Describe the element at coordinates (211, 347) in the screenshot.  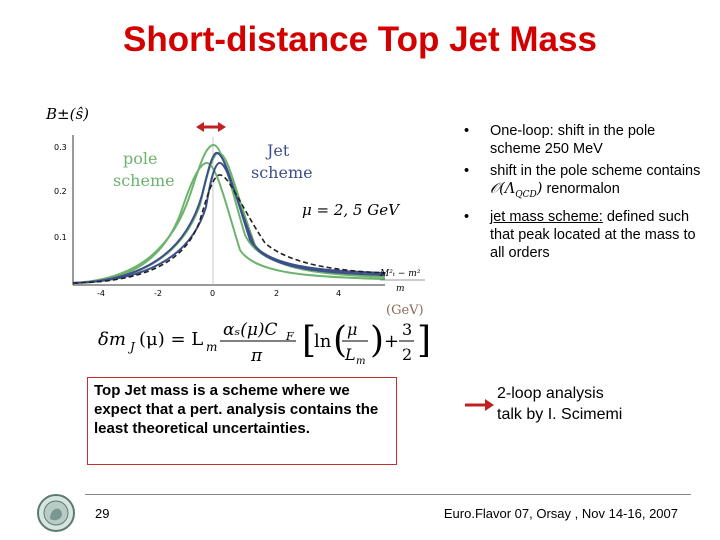
I see `formula-sub2: m` at that location.